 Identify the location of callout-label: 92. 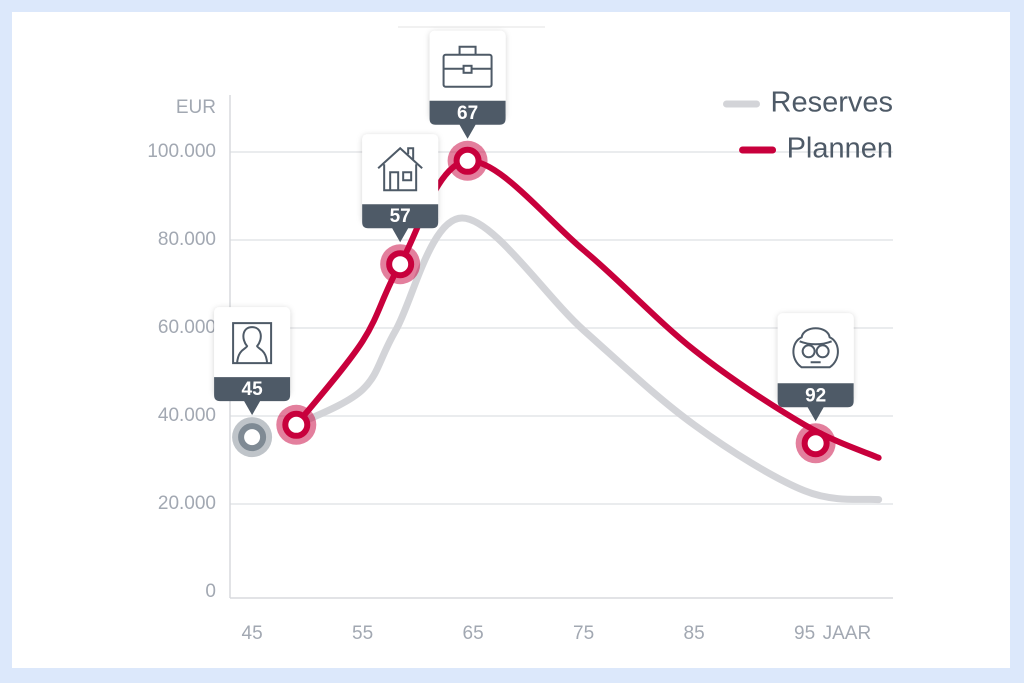
(815, 395).